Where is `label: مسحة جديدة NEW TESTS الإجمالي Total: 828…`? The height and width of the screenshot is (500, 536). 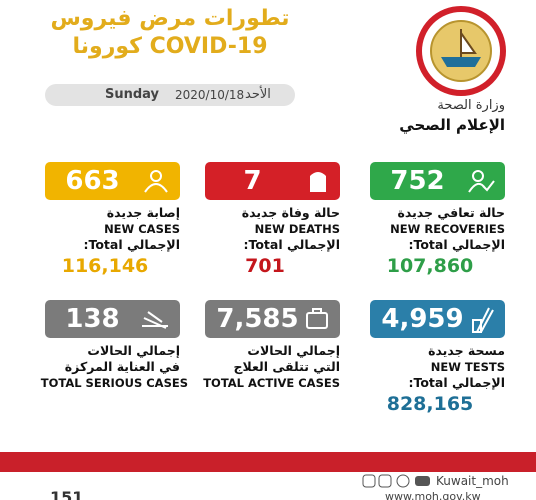 label: مسحة جديدة NEW TESTS الإجمالي Total: 828… is located at coordinates (430, 380).